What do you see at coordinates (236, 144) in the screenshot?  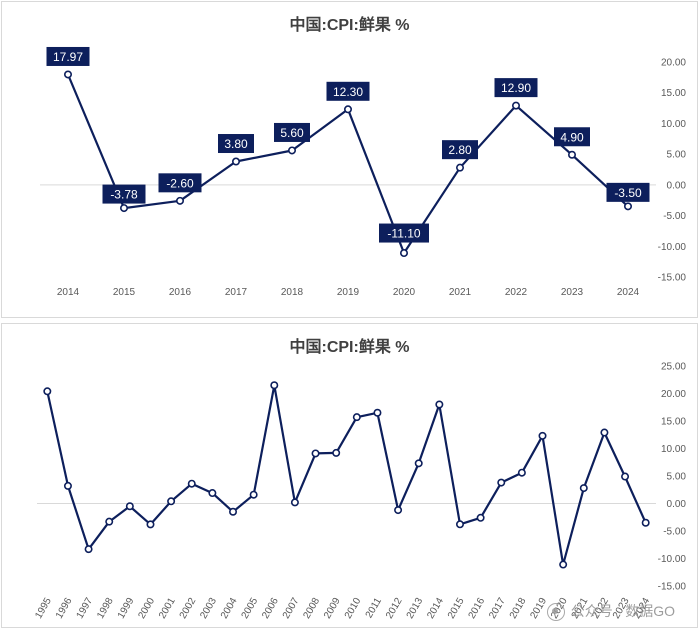 I see `data-label: 3.80` at bounding box center [236, 144].